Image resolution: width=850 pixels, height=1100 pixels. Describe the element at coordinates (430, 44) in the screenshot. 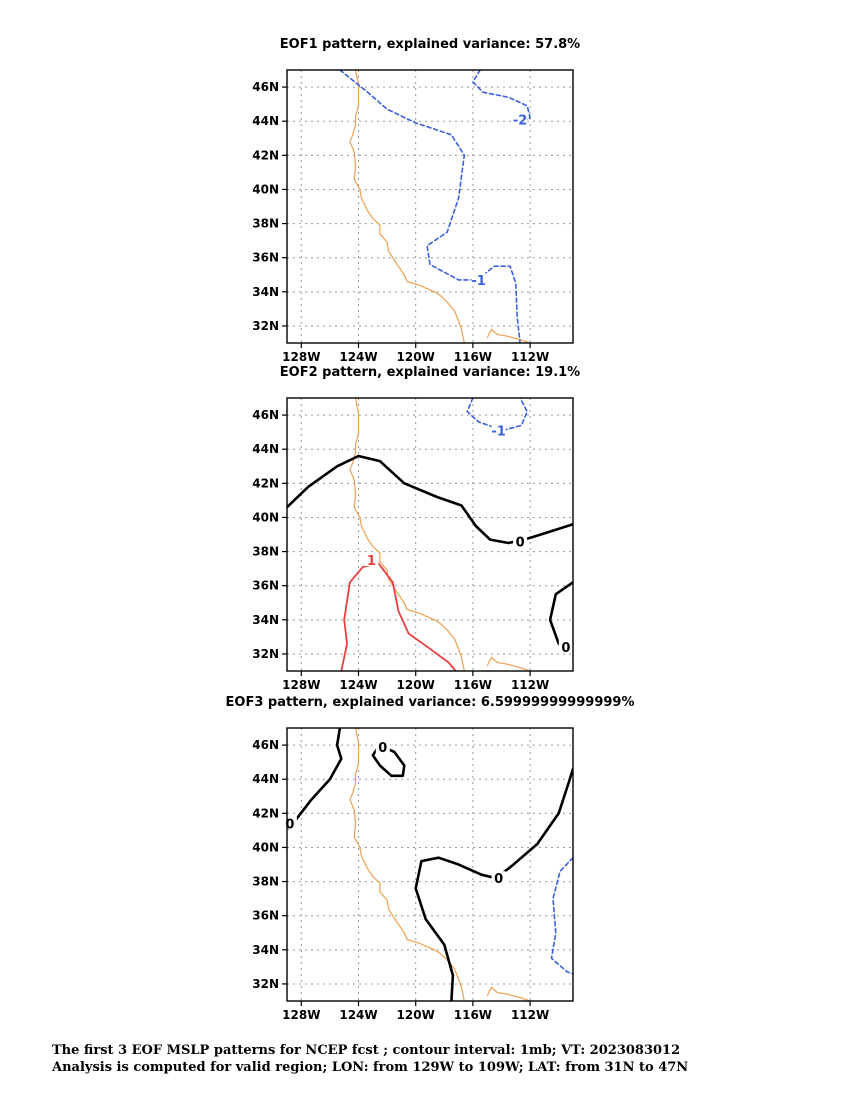

I see `panel-title: EOF1 pattern, explained variance: 57.8%` at that location.